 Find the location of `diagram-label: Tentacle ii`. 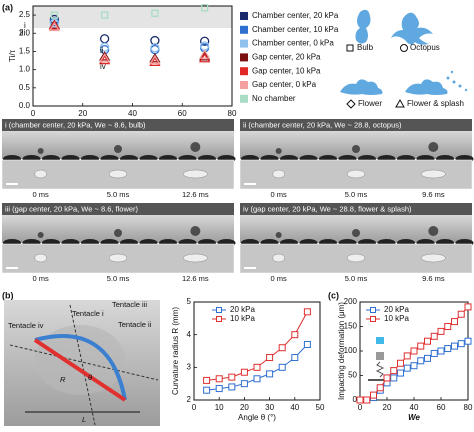

diagram-label: Tentacle ii is located at coordinates (135, 324).